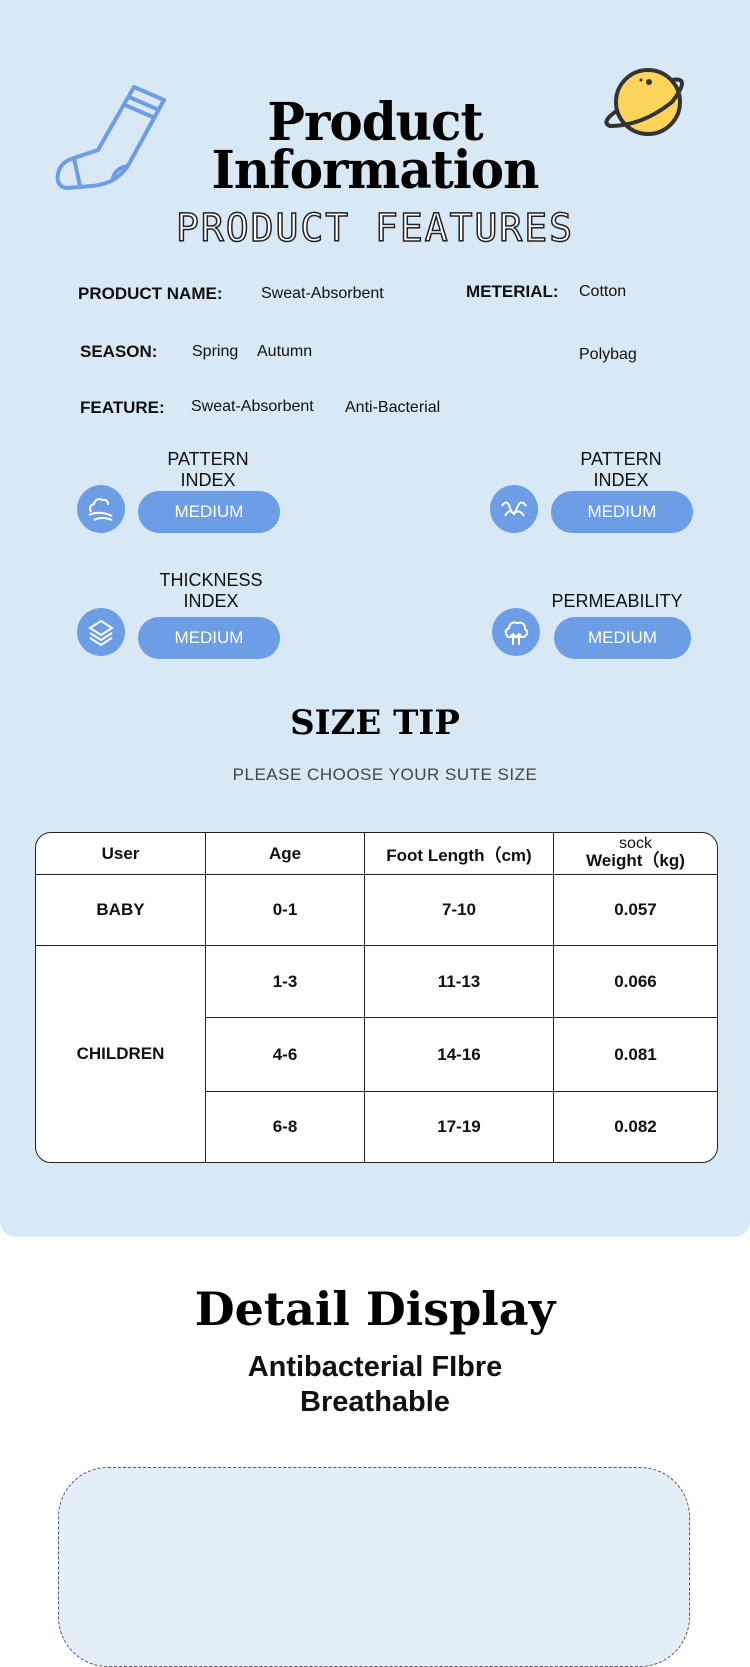  Describe the element at coordinates (121, 1054) in the screenshot. I see `cell-user: CHILDREN` at that location.